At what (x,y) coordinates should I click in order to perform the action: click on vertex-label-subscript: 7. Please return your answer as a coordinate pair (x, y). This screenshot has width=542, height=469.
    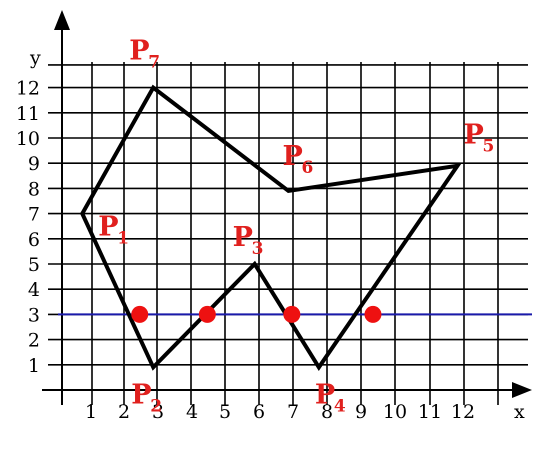
    Looking at the image, I should click on (154, 63).